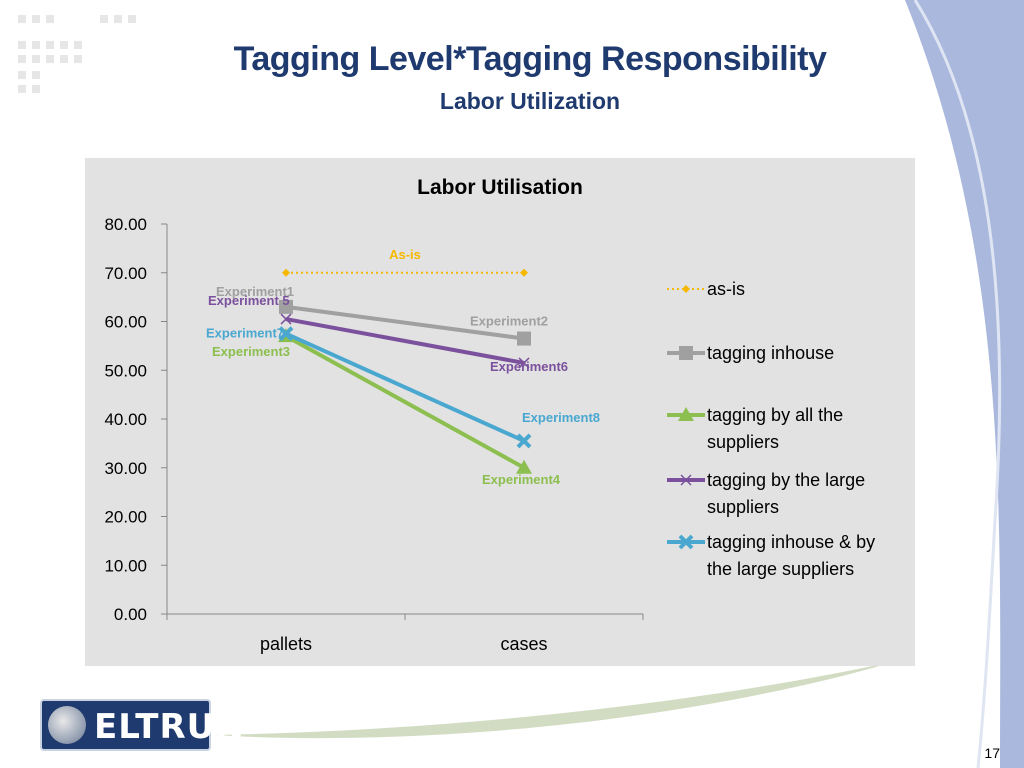  What do you see at coordinates (791, 542) in the screenshot?
I see `legend-label-4: tagging inhouse & by` at bounding box center [791, 542].